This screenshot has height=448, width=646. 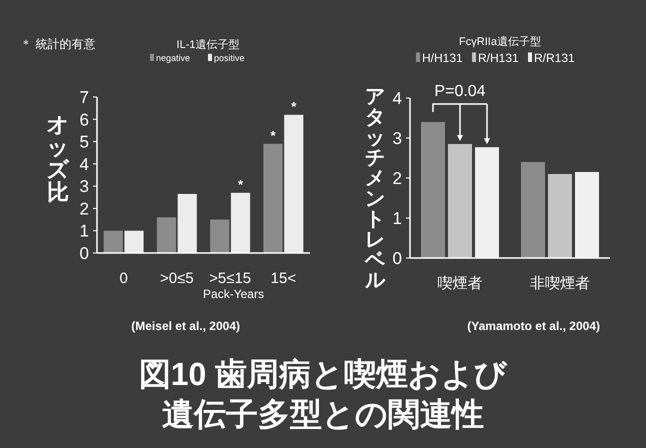 I want to click on text: 図10 歯周病と喫煙および遺伝子多型との関連性, so click(x=323, y=394).